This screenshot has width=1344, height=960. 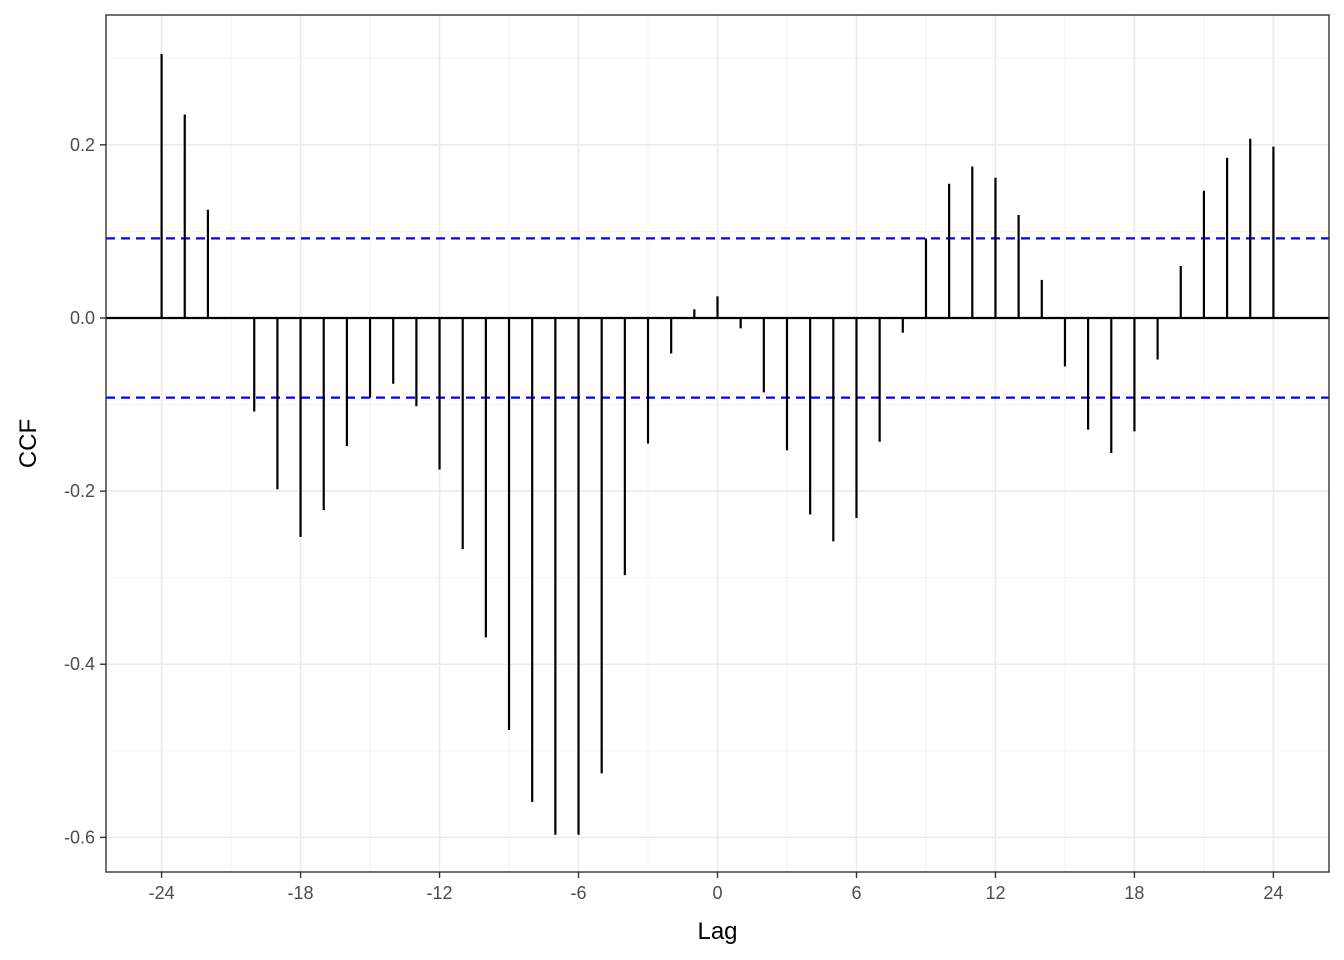 I want to click on y-axis: -0.6 -0.4 -0.2 0.0 0.2, so click(x=85, y=491).